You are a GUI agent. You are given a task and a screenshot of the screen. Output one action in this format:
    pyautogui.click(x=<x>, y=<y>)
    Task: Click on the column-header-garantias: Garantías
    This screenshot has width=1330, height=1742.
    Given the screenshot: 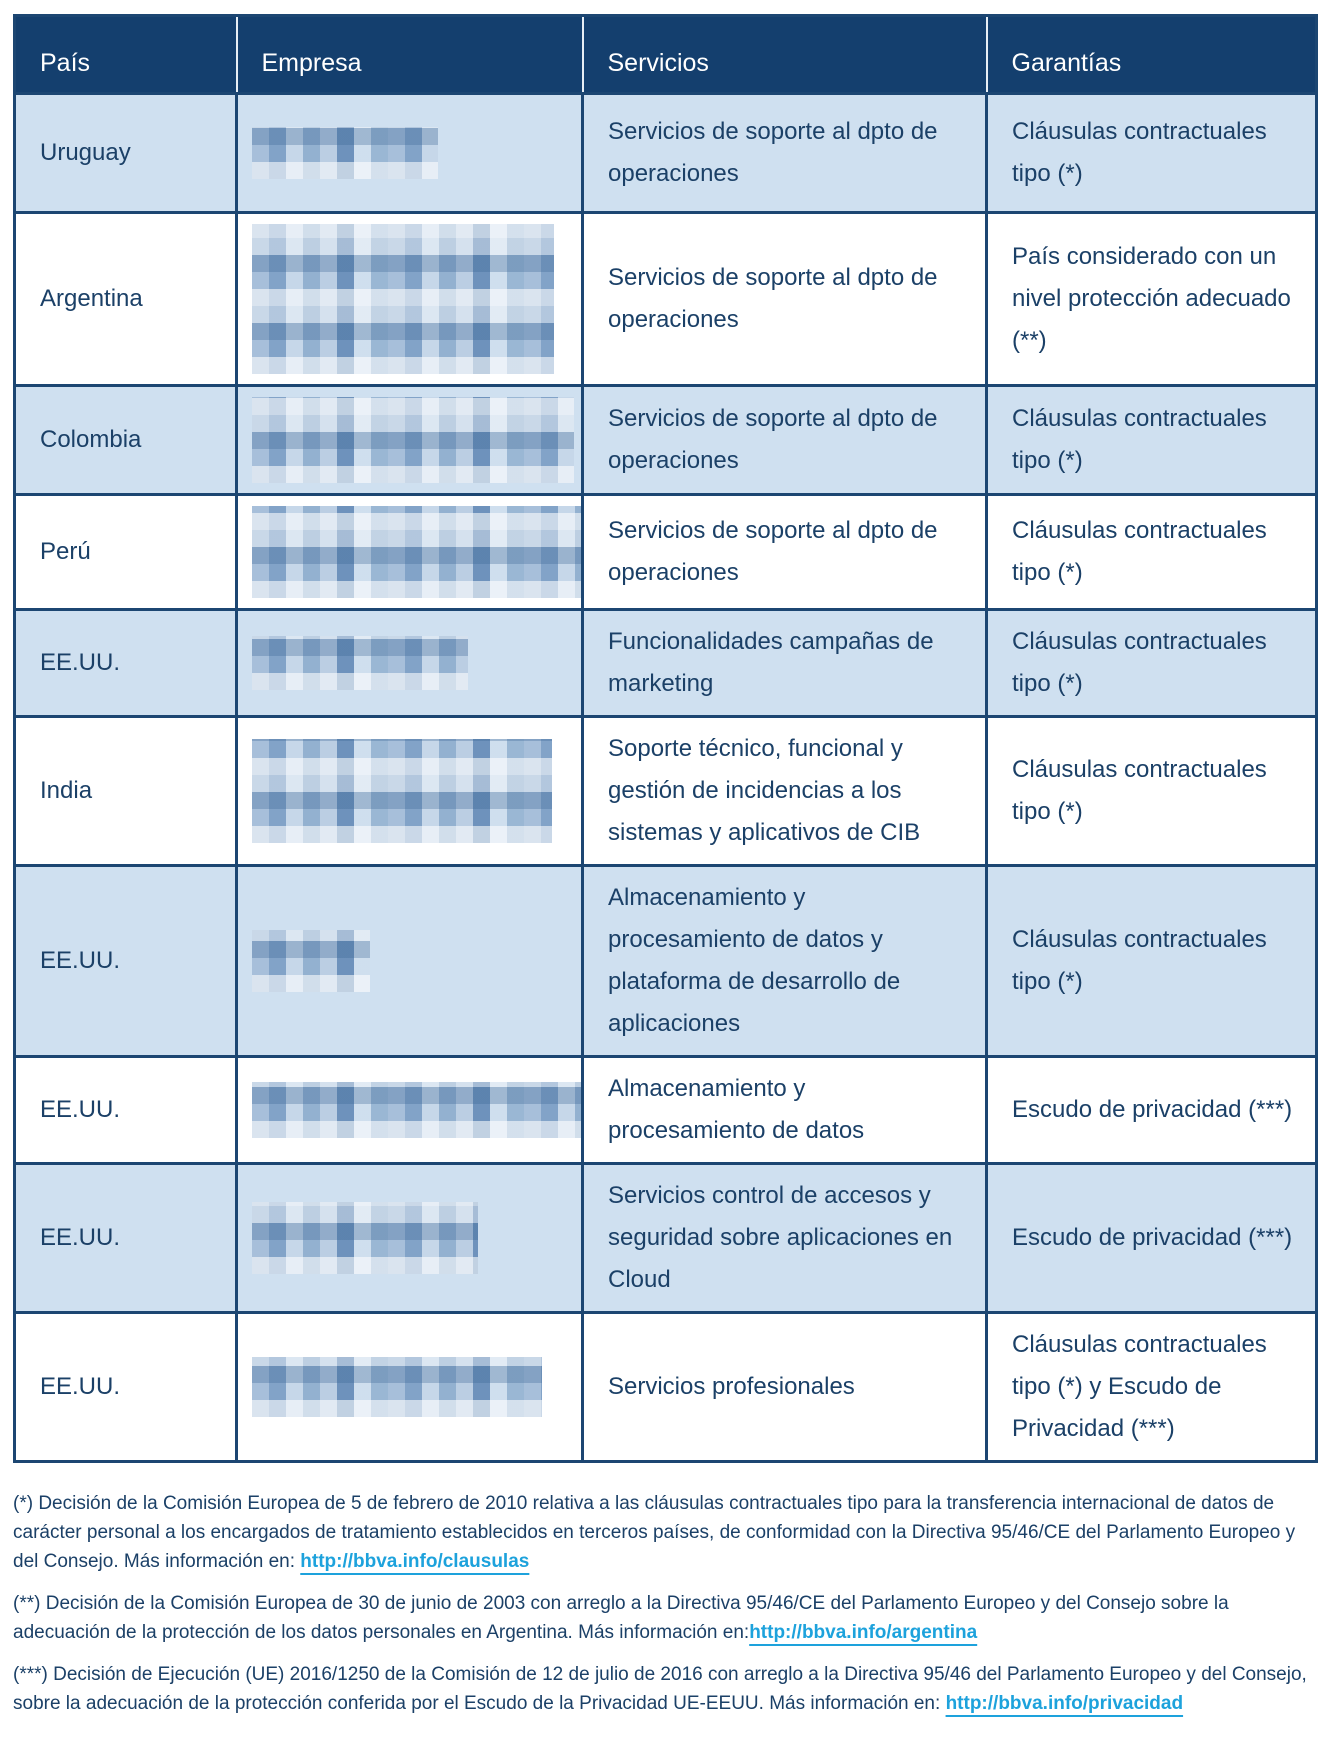 What is the action you would take?
    pyautogui.click(x=1151, y=55)
    